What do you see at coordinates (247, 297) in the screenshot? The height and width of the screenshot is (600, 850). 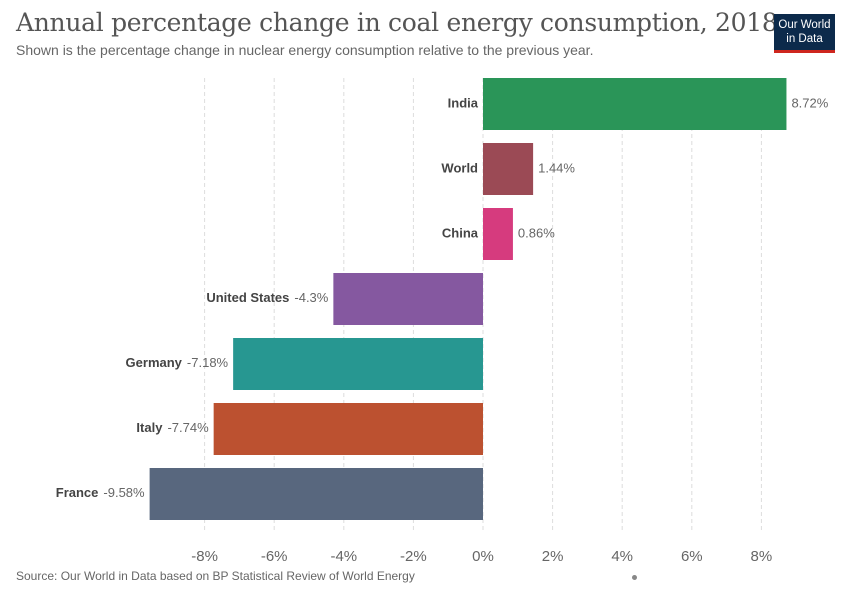 I see `category-label: United States` at bounding box center [247, 297].